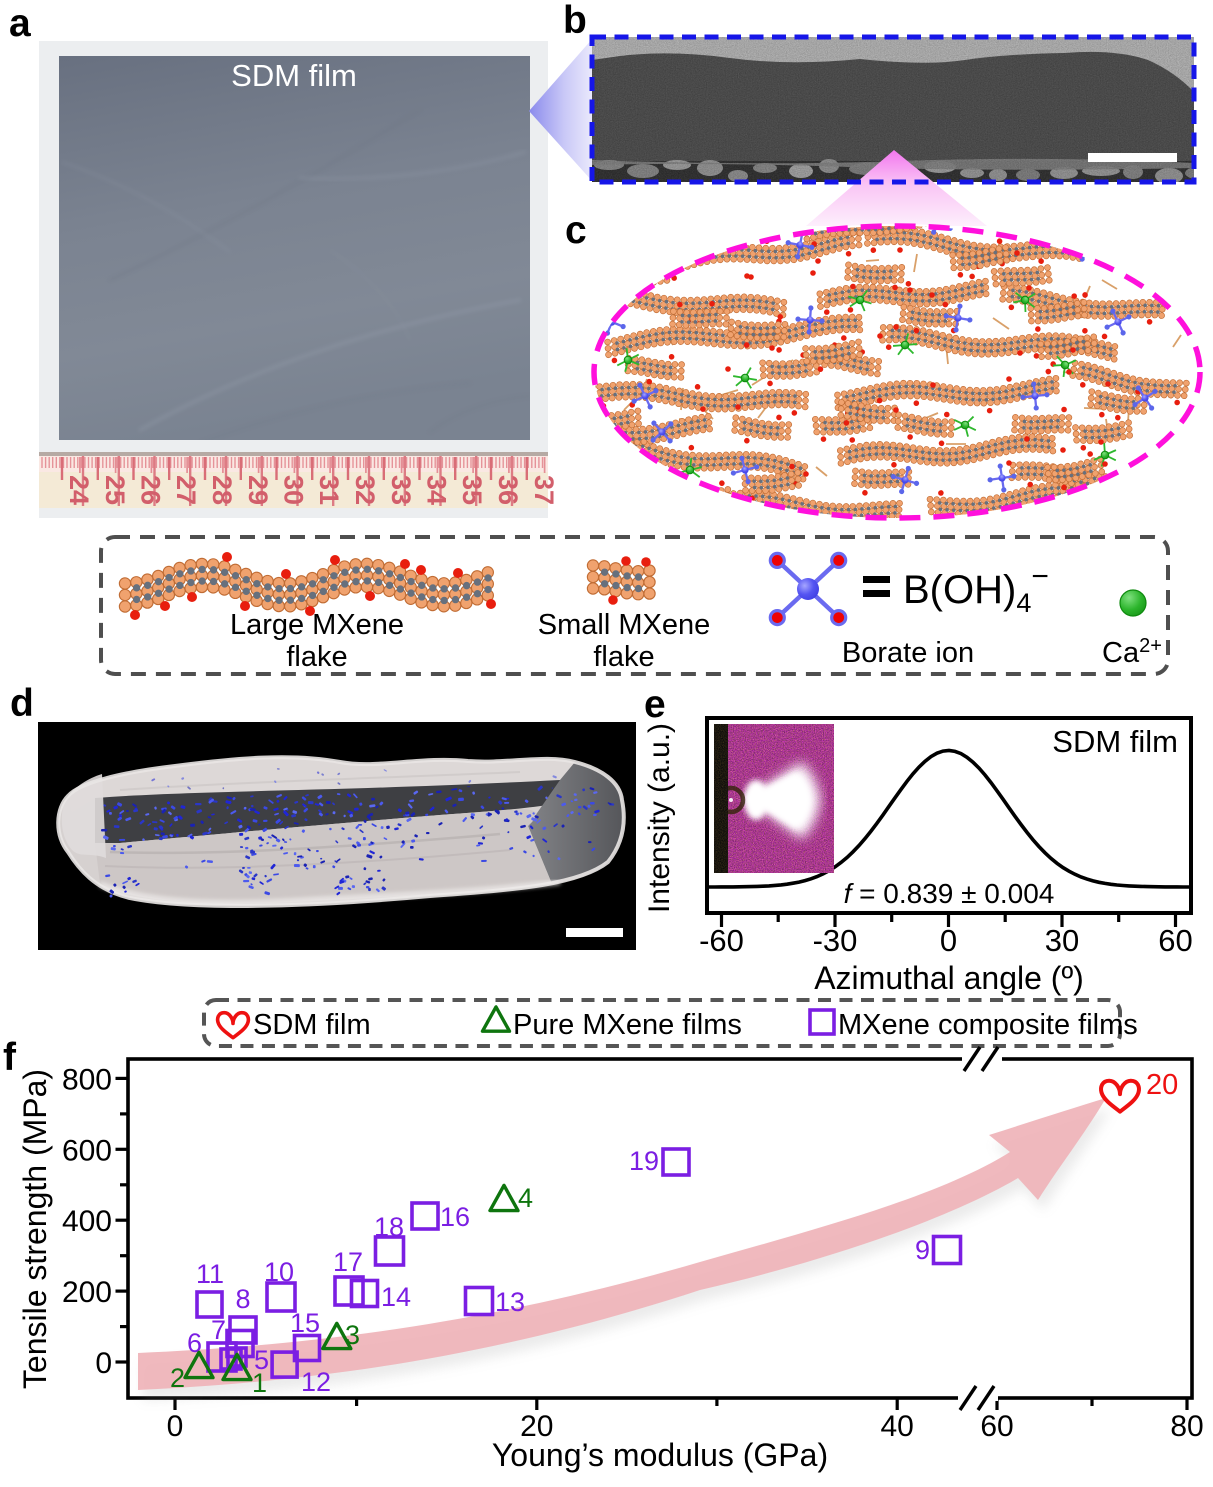 This screenshot has width=1213, height=1487. I want to click on svg-text: Small MXene, so click(624, 625).